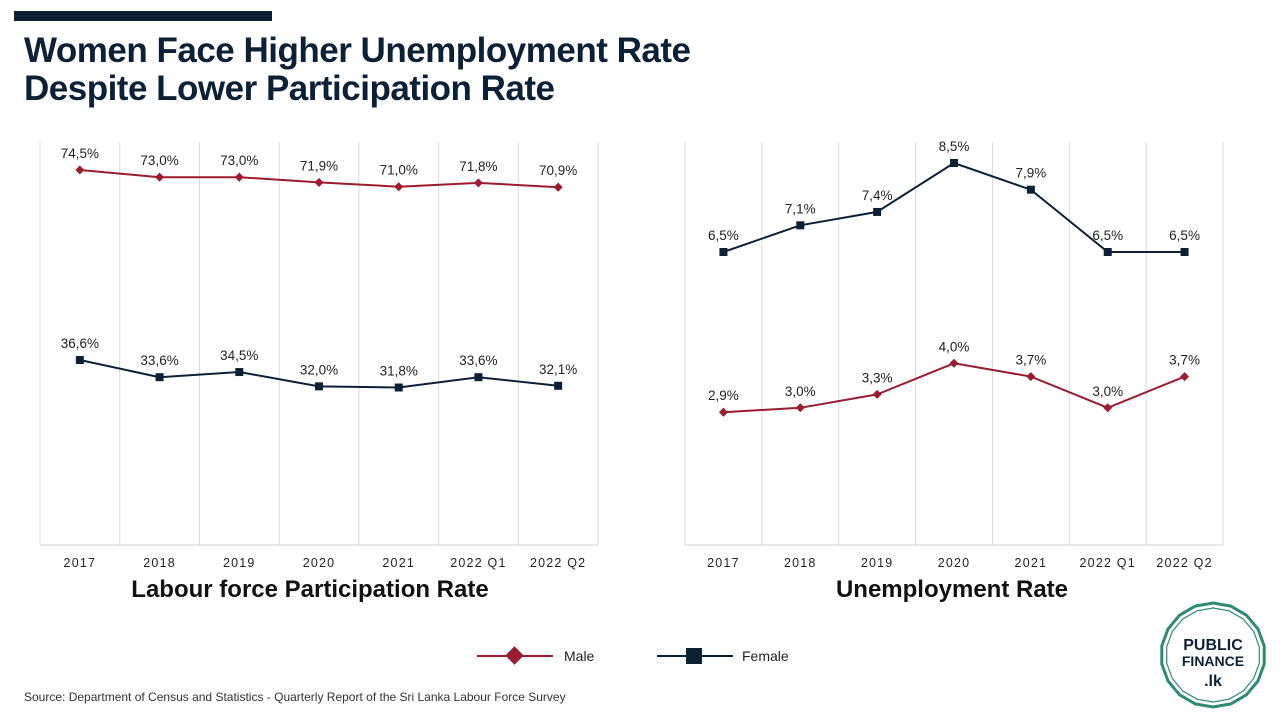 The height and width of the screenshot is (720, 1280). Describe the element at coordinates (1030, 173) in the screenshot. I see `unemp-data-label-female: 7,9%` at that location.